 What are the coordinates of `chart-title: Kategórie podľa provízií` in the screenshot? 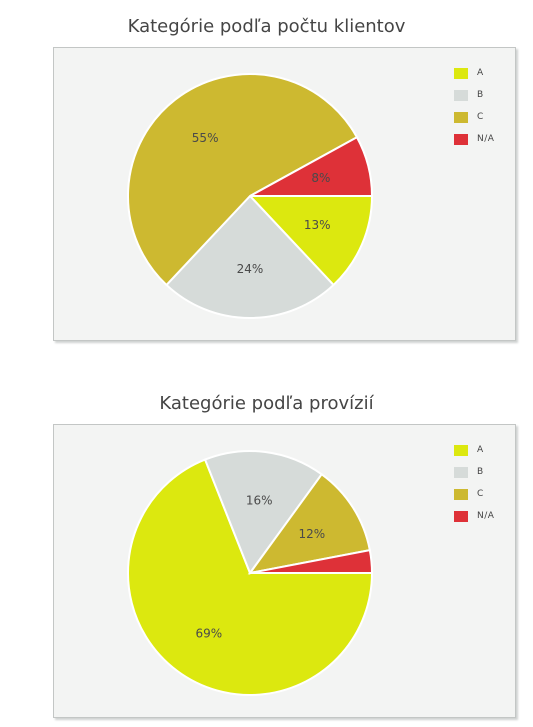 It's located at (266, 403).